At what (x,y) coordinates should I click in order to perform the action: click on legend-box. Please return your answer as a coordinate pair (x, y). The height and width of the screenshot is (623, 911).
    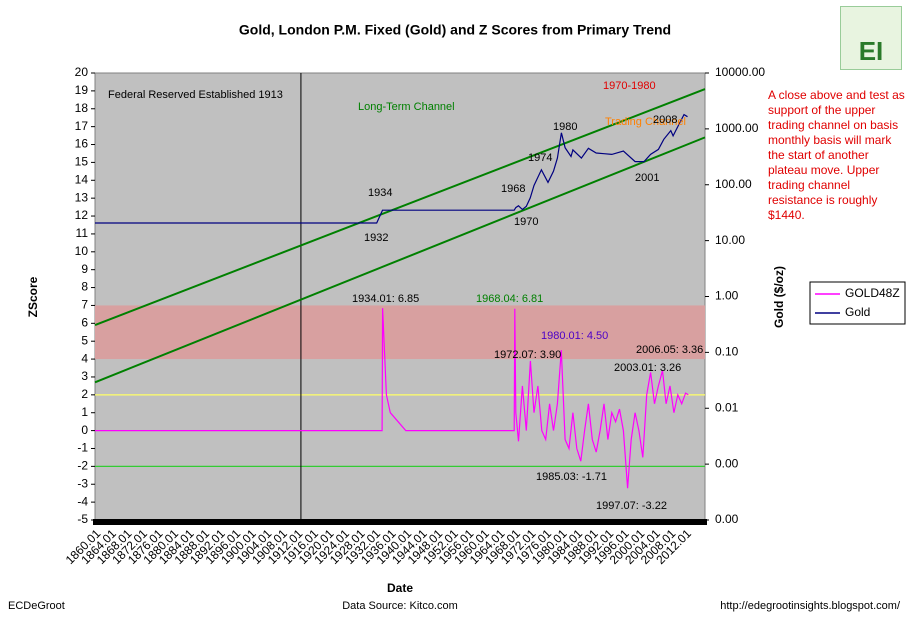
    Looking at the image, I should click on (857, 303).